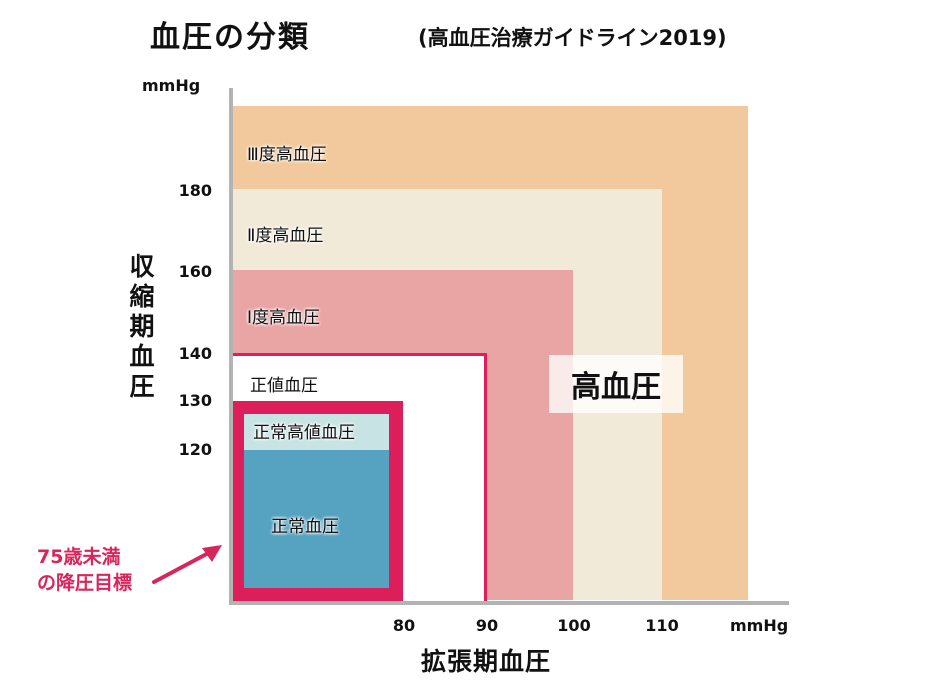  Describe the element at coordinates (287, 155) in the screenshot. I see `zone-label-grade3: Ⅲ度高血圧` at that location.